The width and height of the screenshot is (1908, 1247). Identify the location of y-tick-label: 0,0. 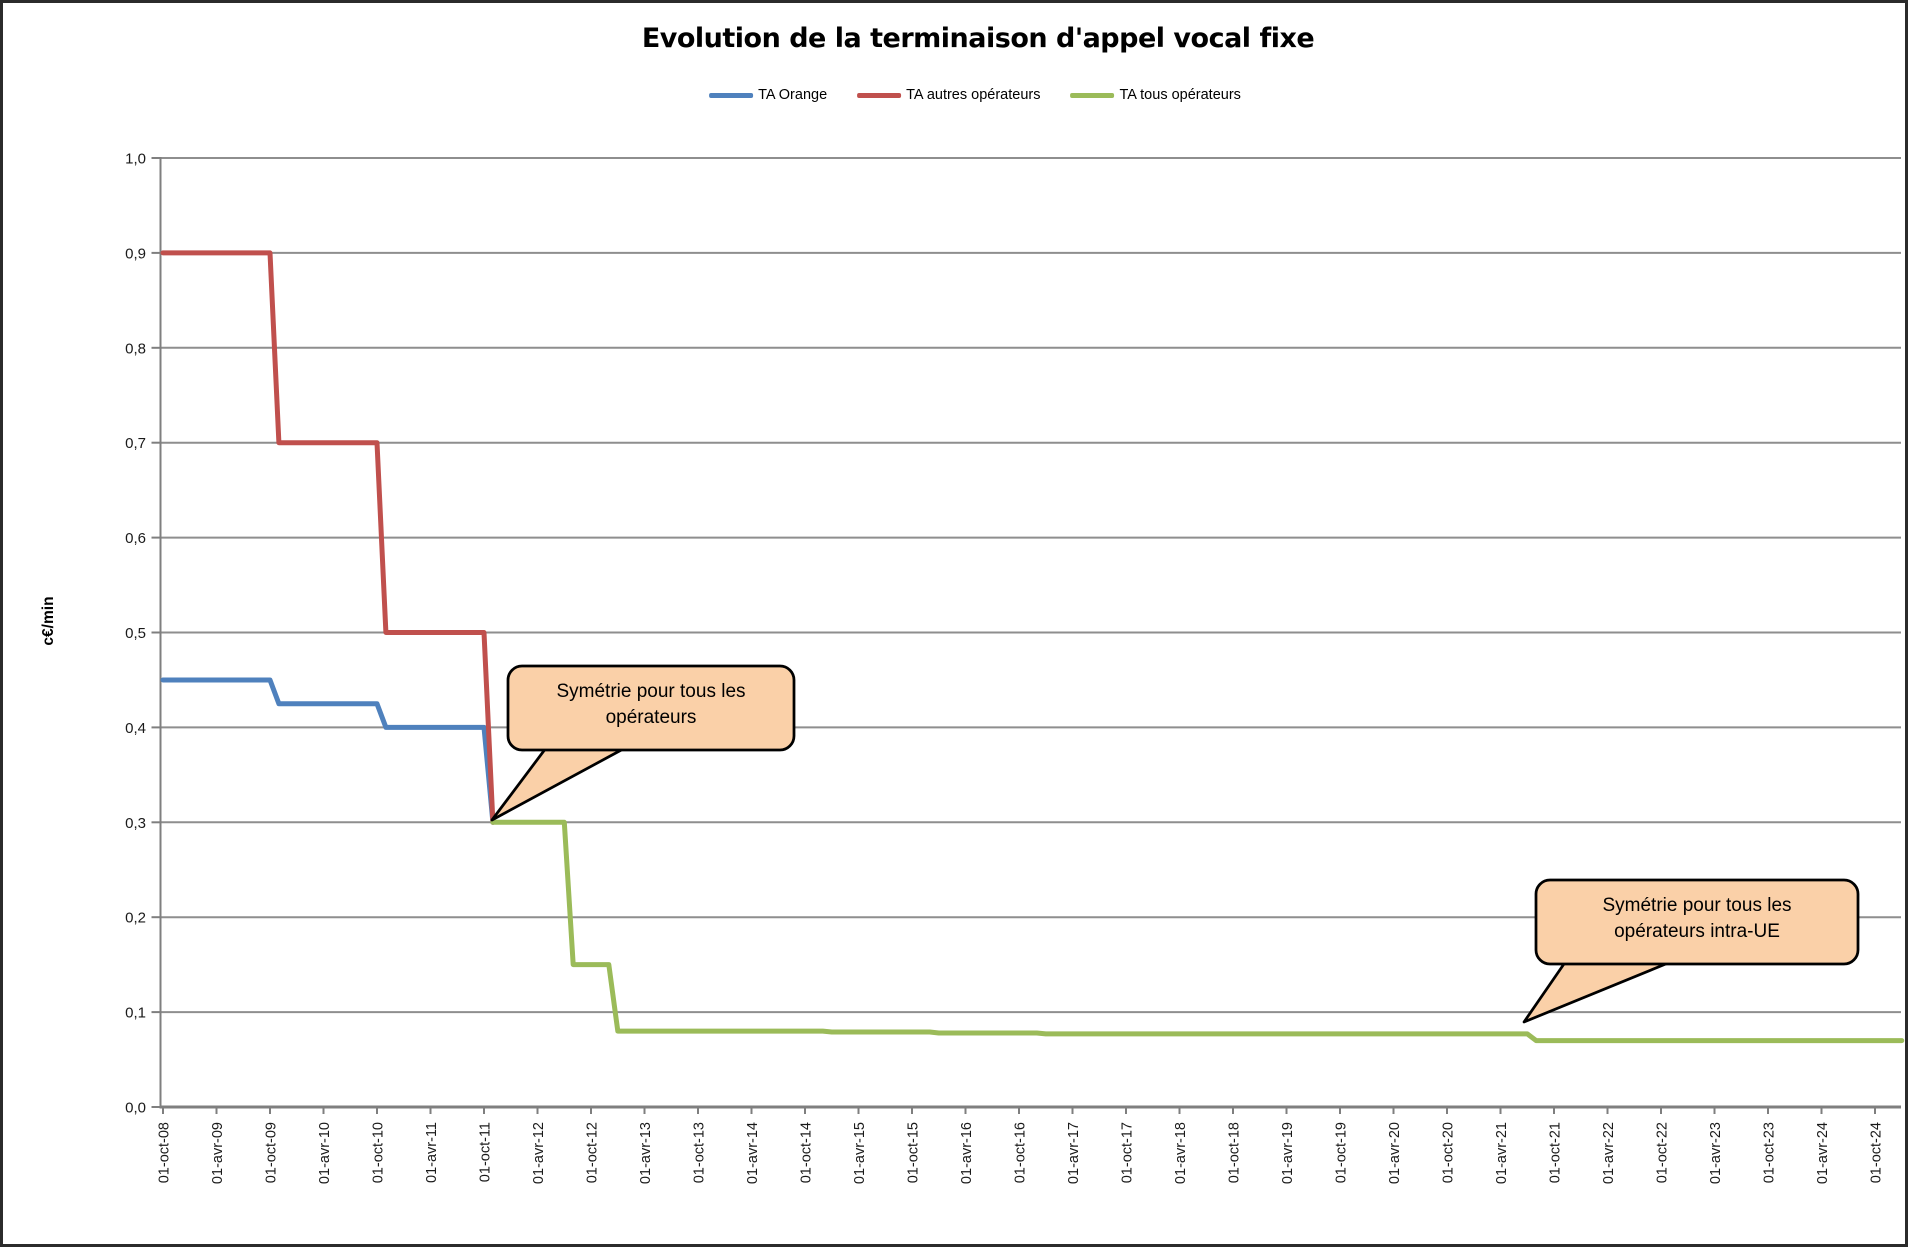
(135, 1108).